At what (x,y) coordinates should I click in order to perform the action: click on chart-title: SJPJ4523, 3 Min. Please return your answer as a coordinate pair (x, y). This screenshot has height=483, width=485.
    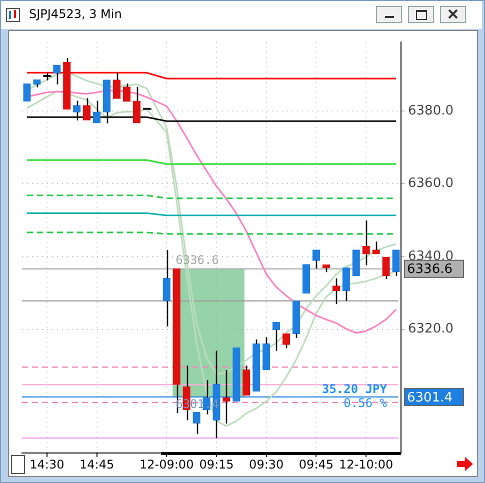
    Looking at the image, I should click on (75, 14).